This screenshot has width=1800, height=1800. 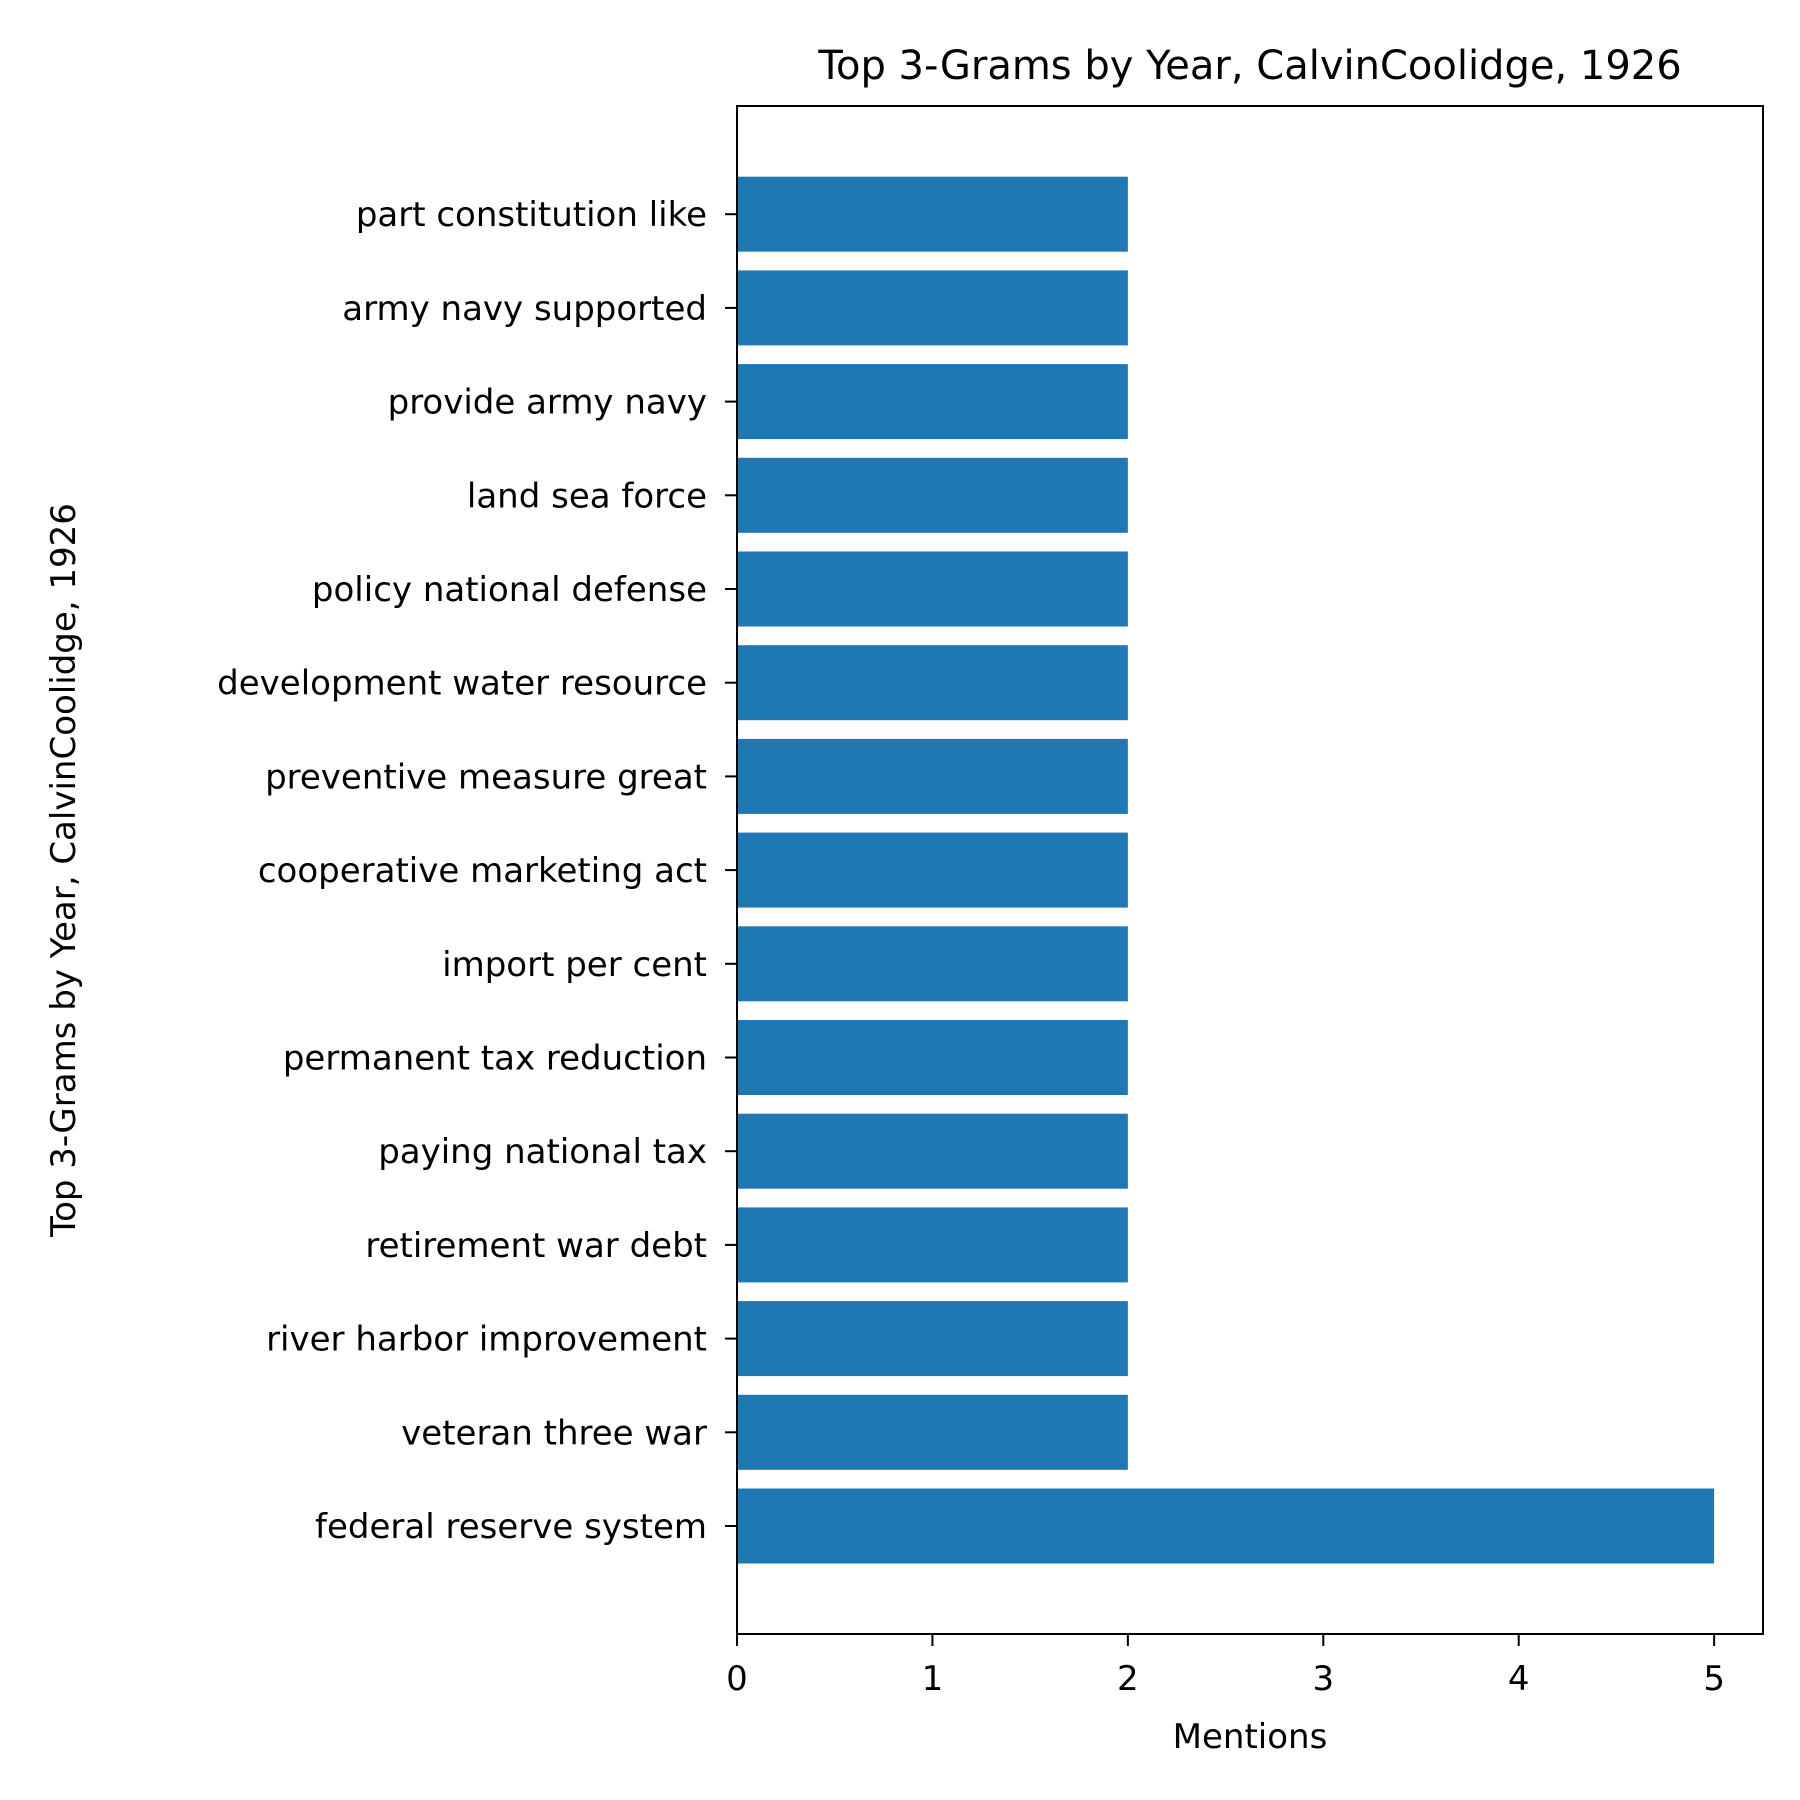 I want to click on y-tick-label: development water resource, so click(x=462, y=684).